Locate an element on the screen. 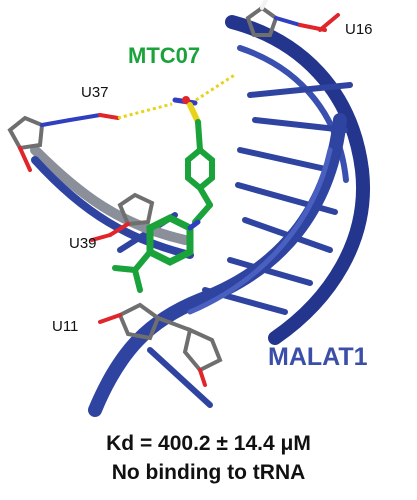 The width and height of the screenshot is (417, 500). mtc07-ligand is located at coordinates (163, 194).